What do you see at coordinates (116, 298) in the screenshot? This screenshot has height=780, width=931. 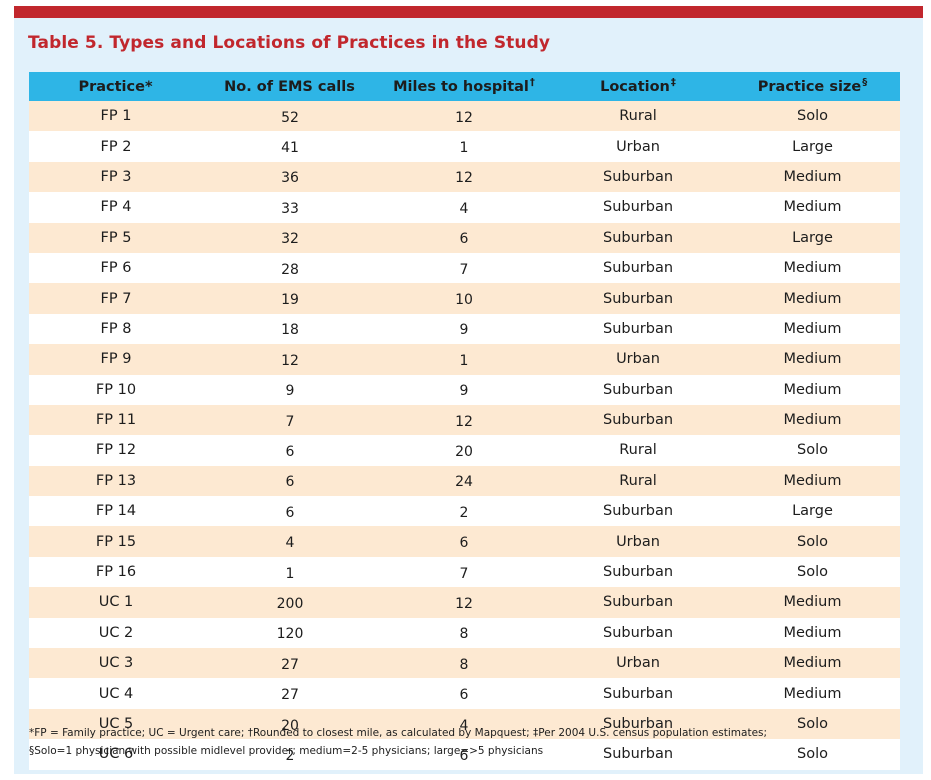 I see `cell-practice: FP 7` at bounding box center [116, 298].